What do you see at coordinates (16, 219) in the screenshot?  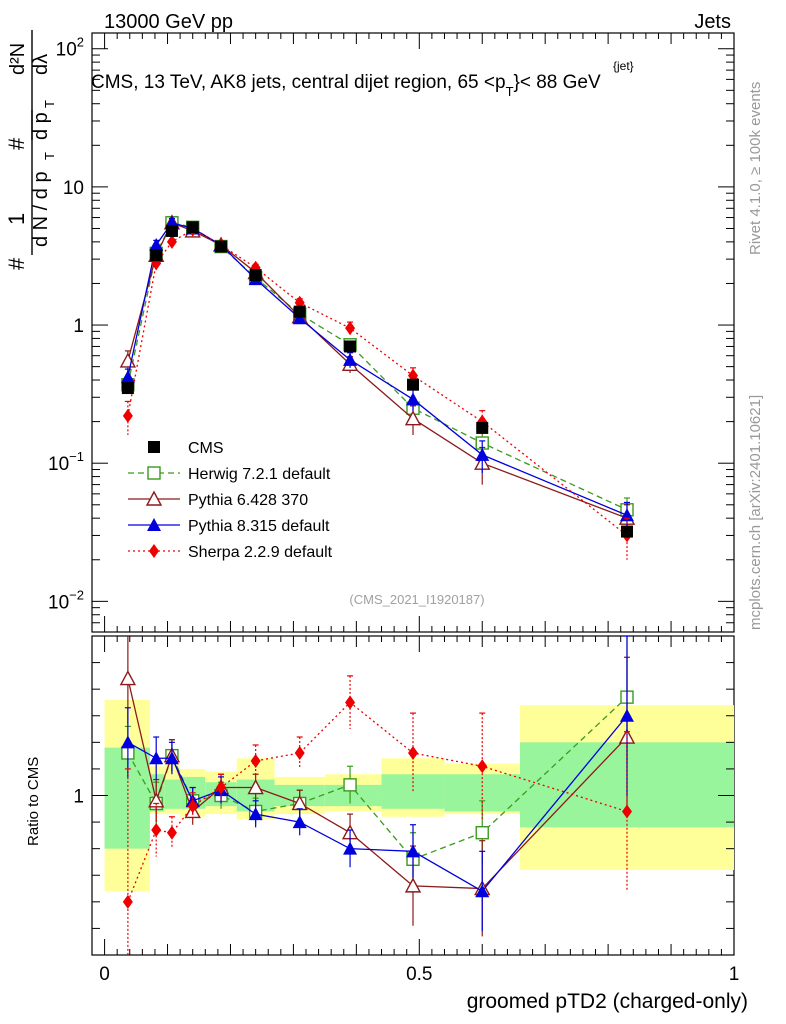 I see `svg-text: 1` at bounding box center [16, 219].